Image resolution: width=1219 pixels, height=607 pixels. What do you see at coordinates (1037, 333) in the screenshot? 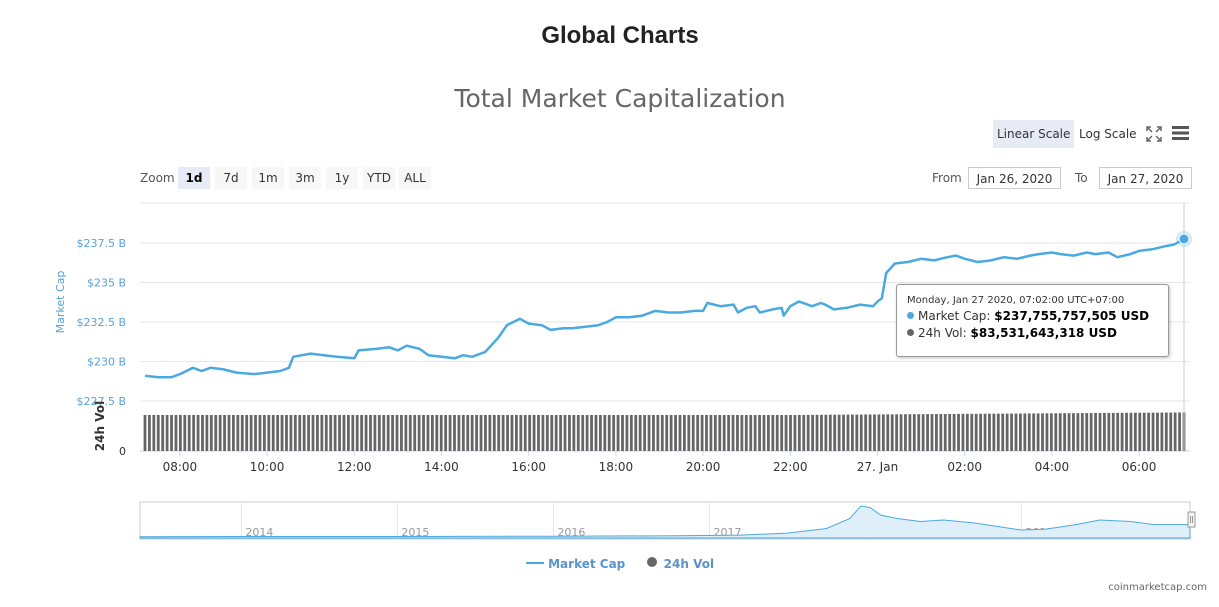
I see `tooltip-vol: 24h Vol: $83,531,643,318 USD` at bounding box center [1037, 333].